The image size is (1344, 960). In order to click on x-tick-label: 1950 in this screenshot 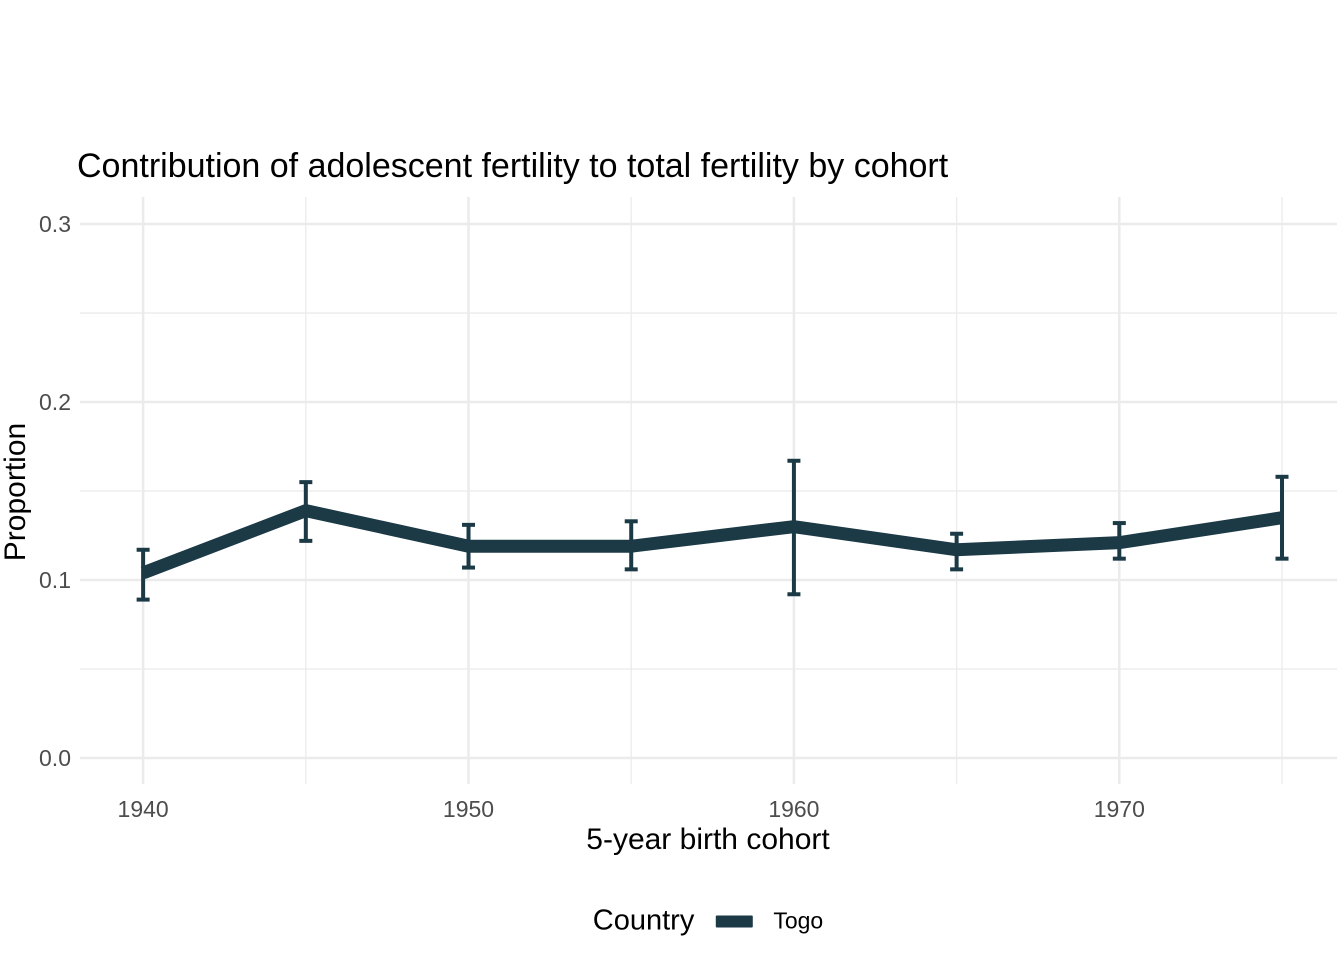, I will do `click(468, 809)`.